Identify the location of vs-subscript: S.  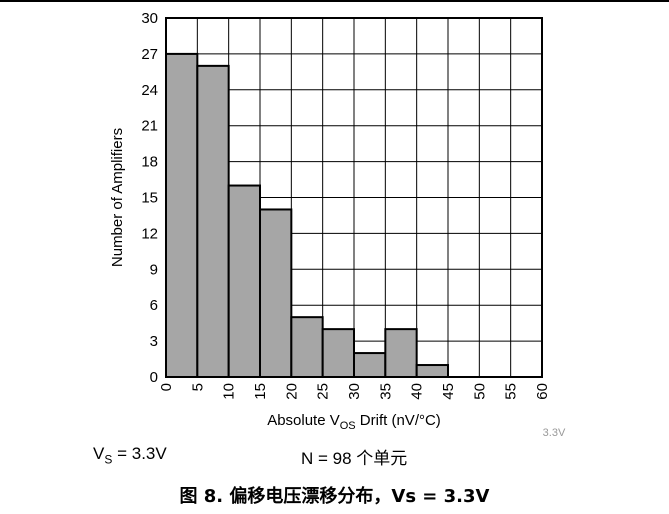
(108, 459).